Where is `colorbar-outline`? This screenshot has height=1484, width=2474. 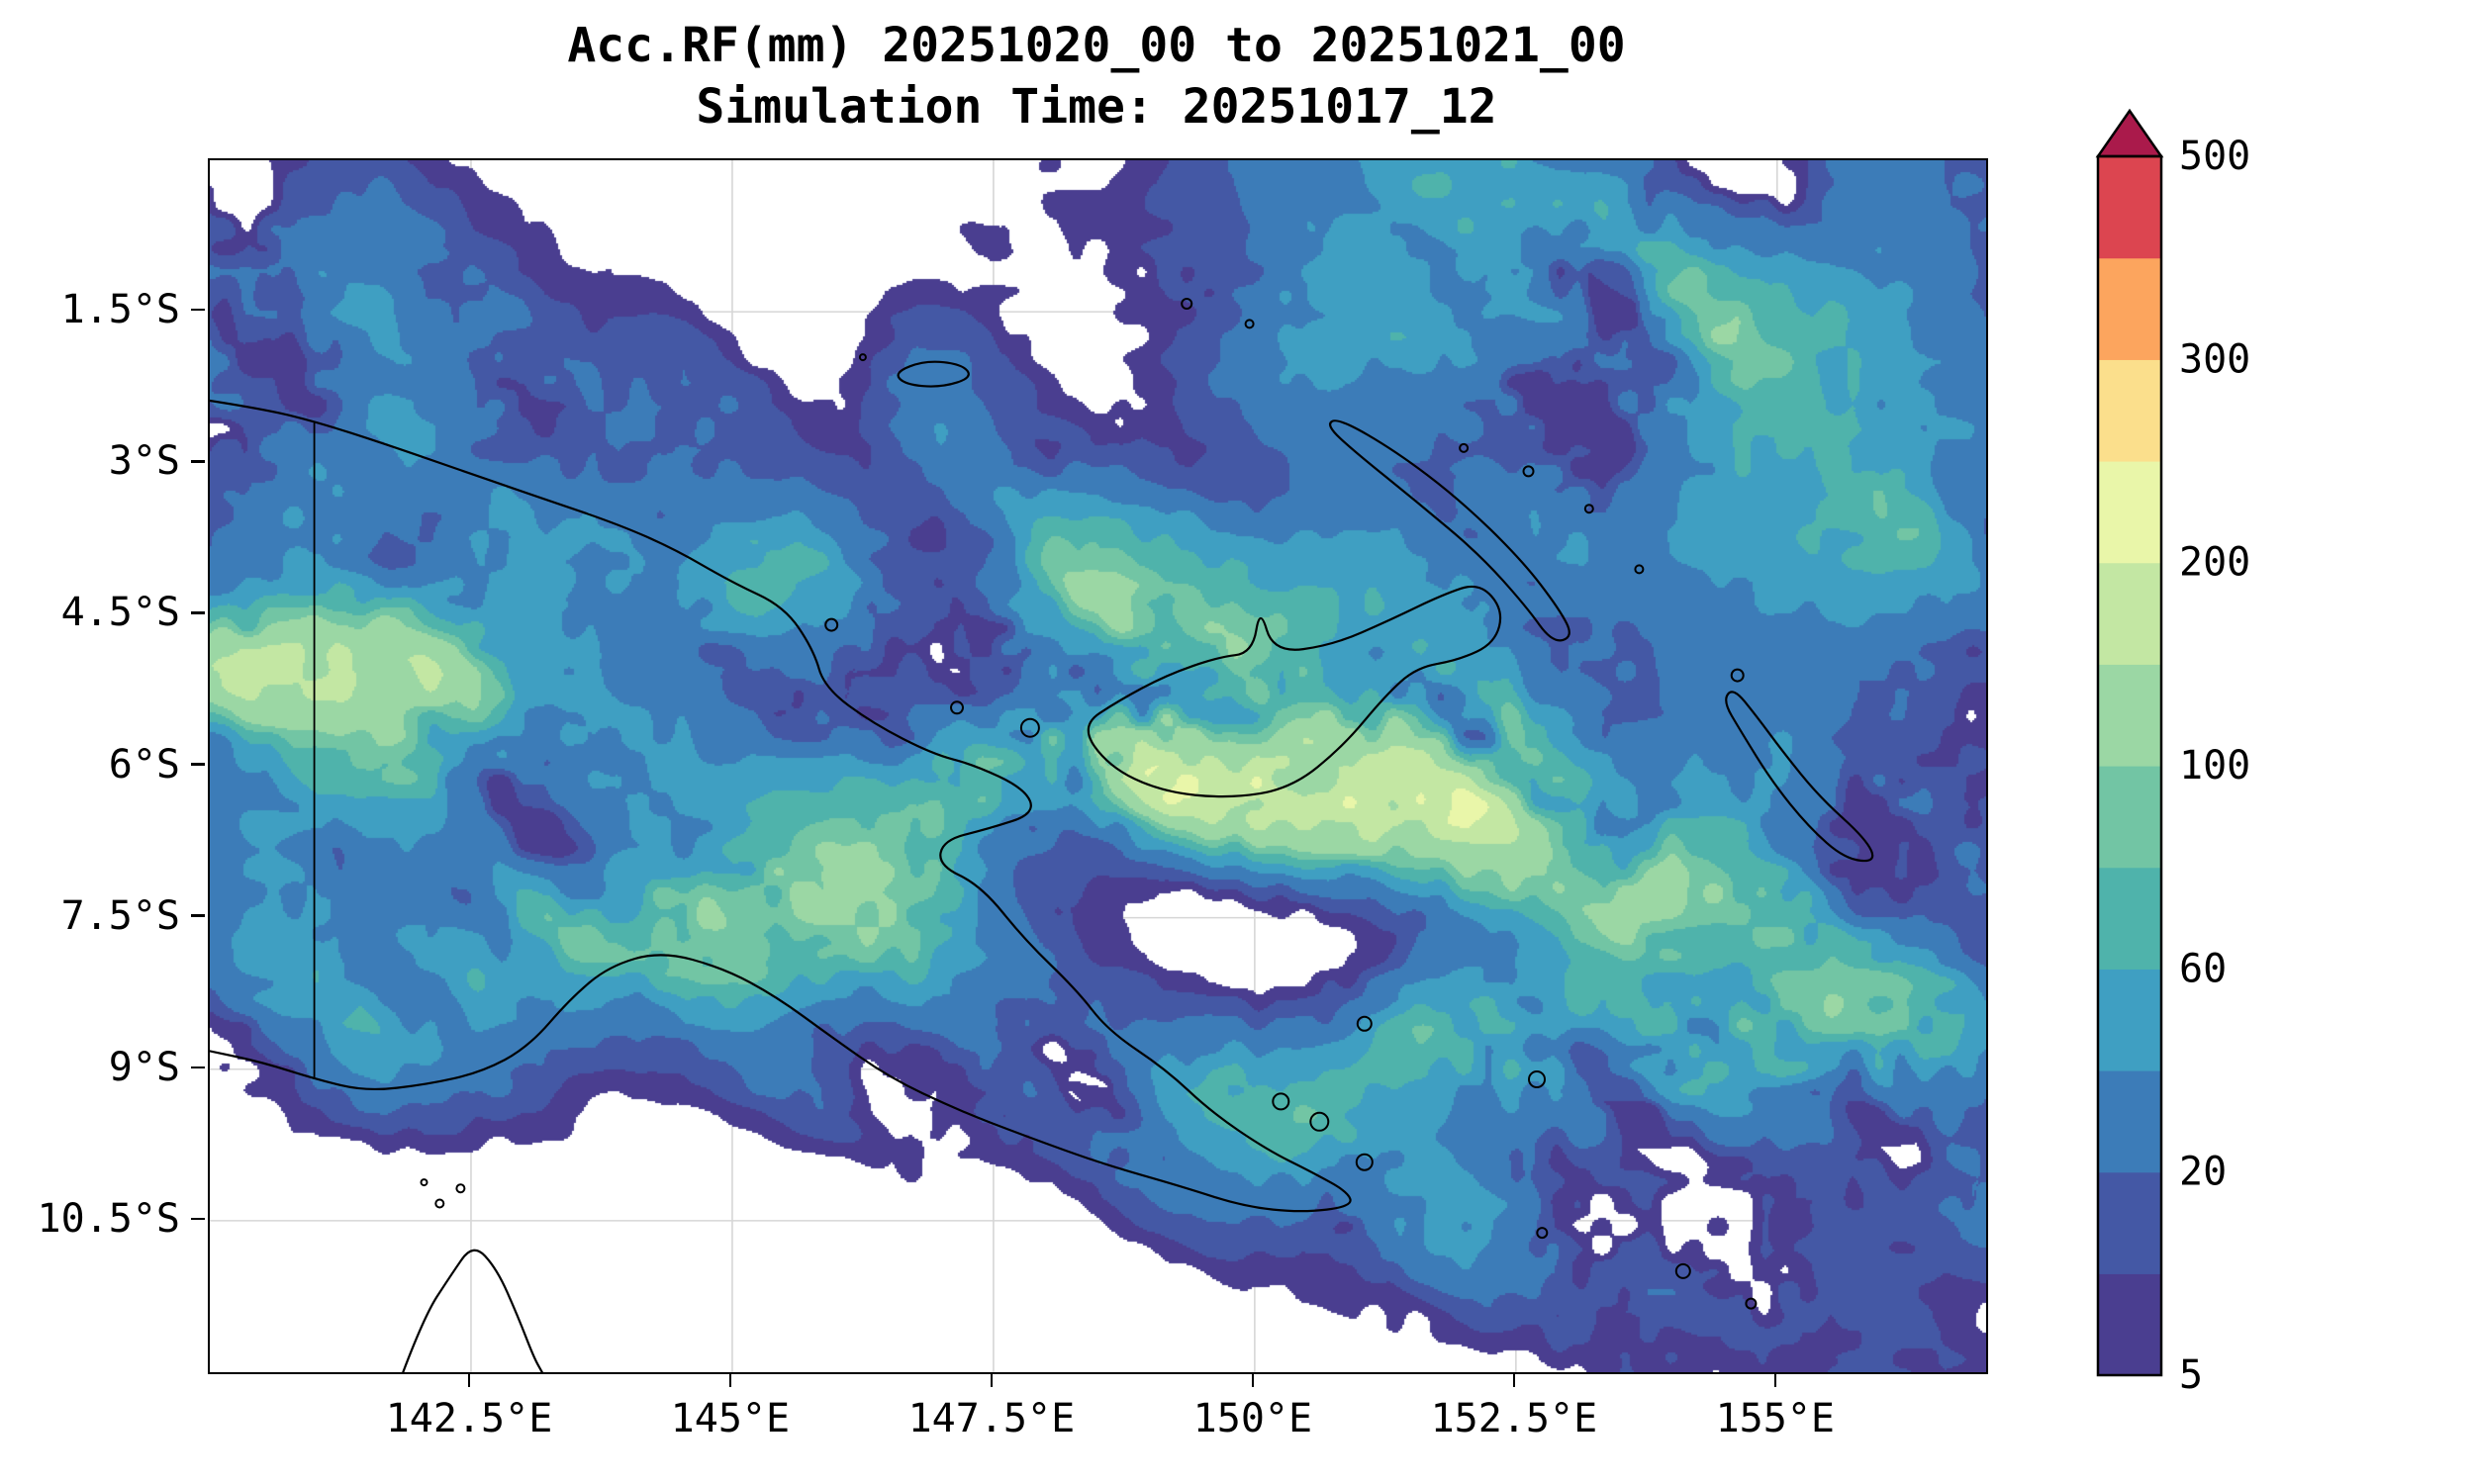
colorbar-outline is located at coordinates (2129, 765).